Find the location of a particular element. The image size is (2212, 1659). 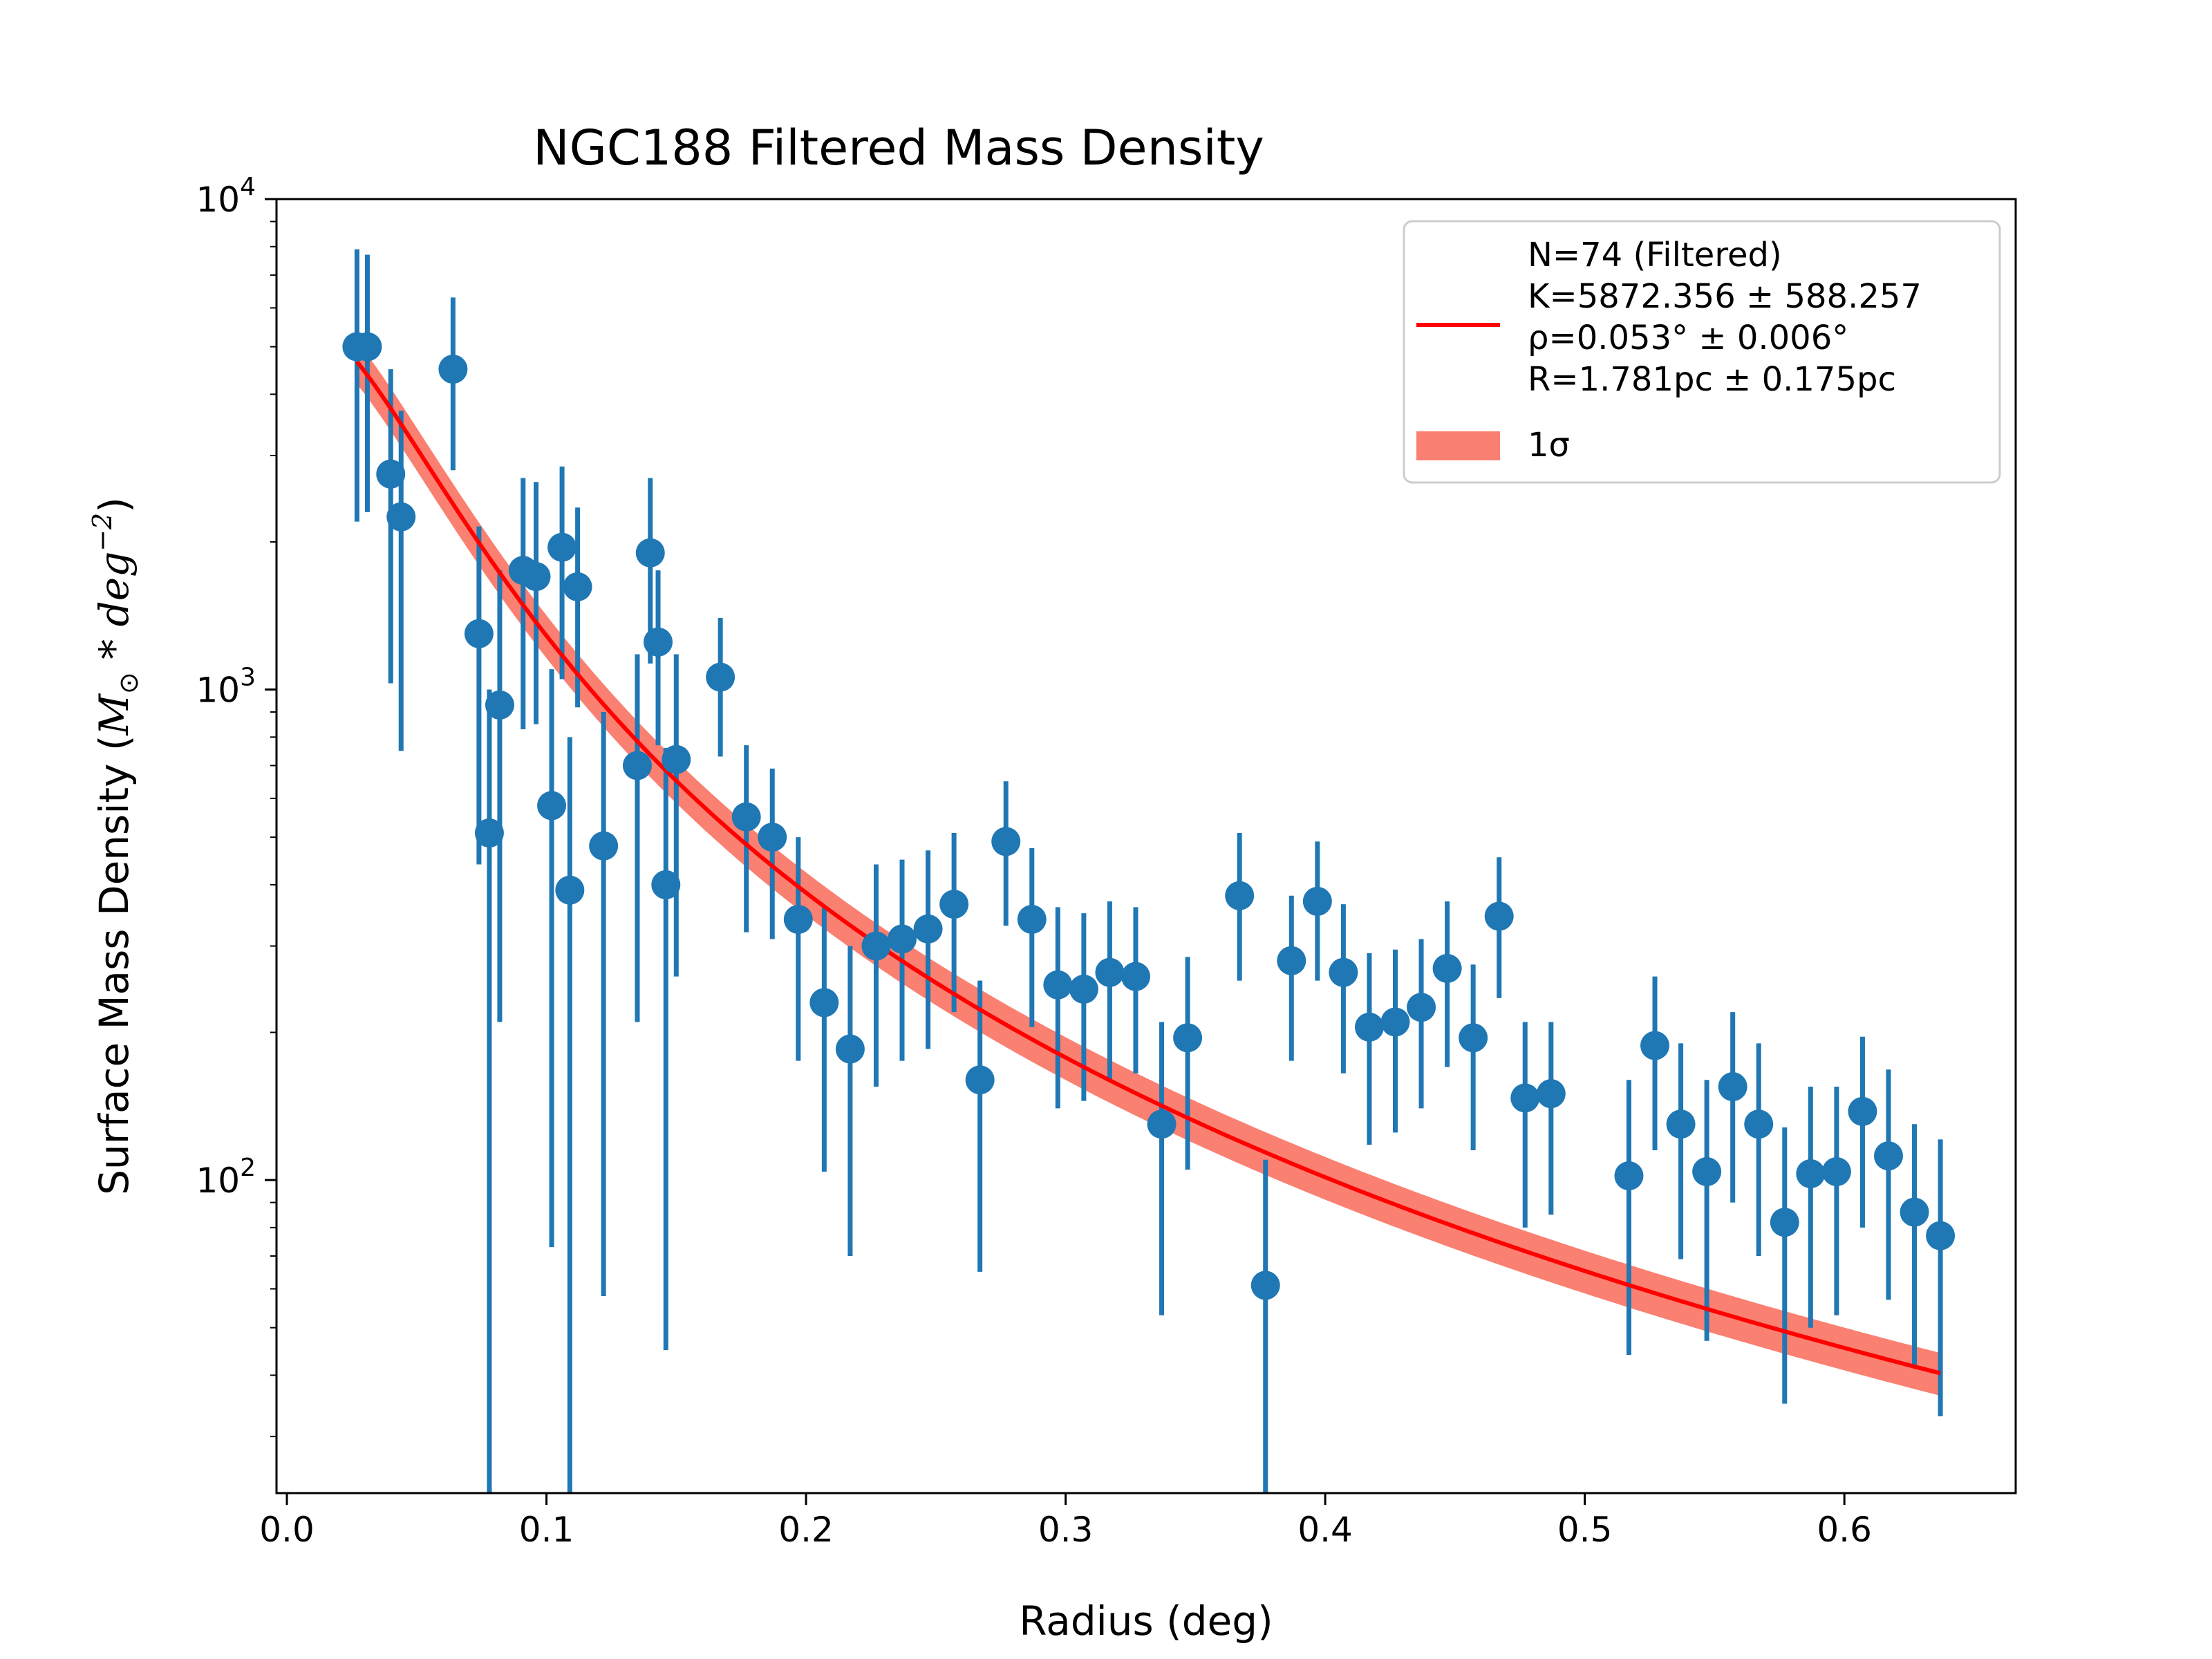

x-tick-label: 0.1 is located at coordinates (547, 1530).